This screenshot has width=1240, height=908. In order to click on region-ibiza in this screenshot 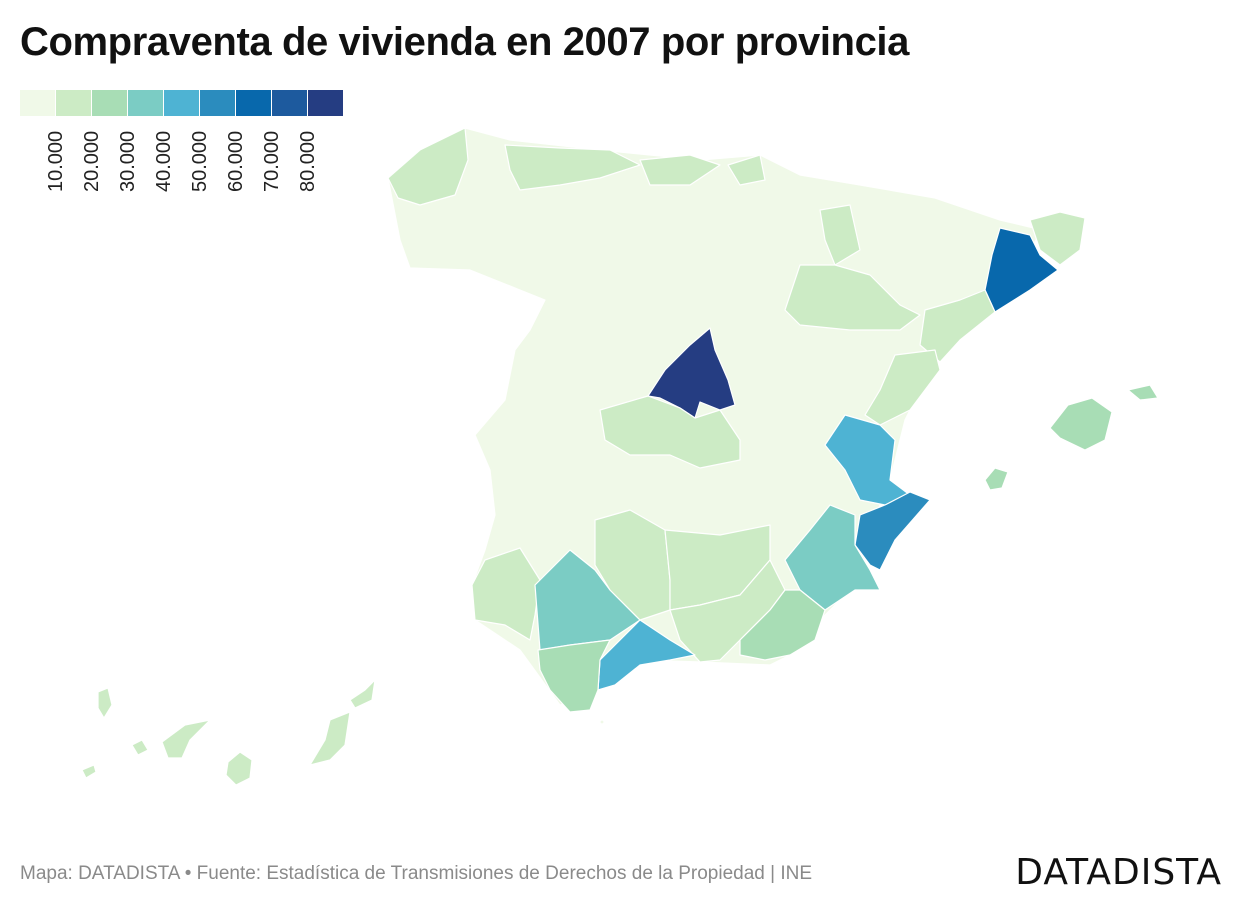, I will do `click(996, 479)`.